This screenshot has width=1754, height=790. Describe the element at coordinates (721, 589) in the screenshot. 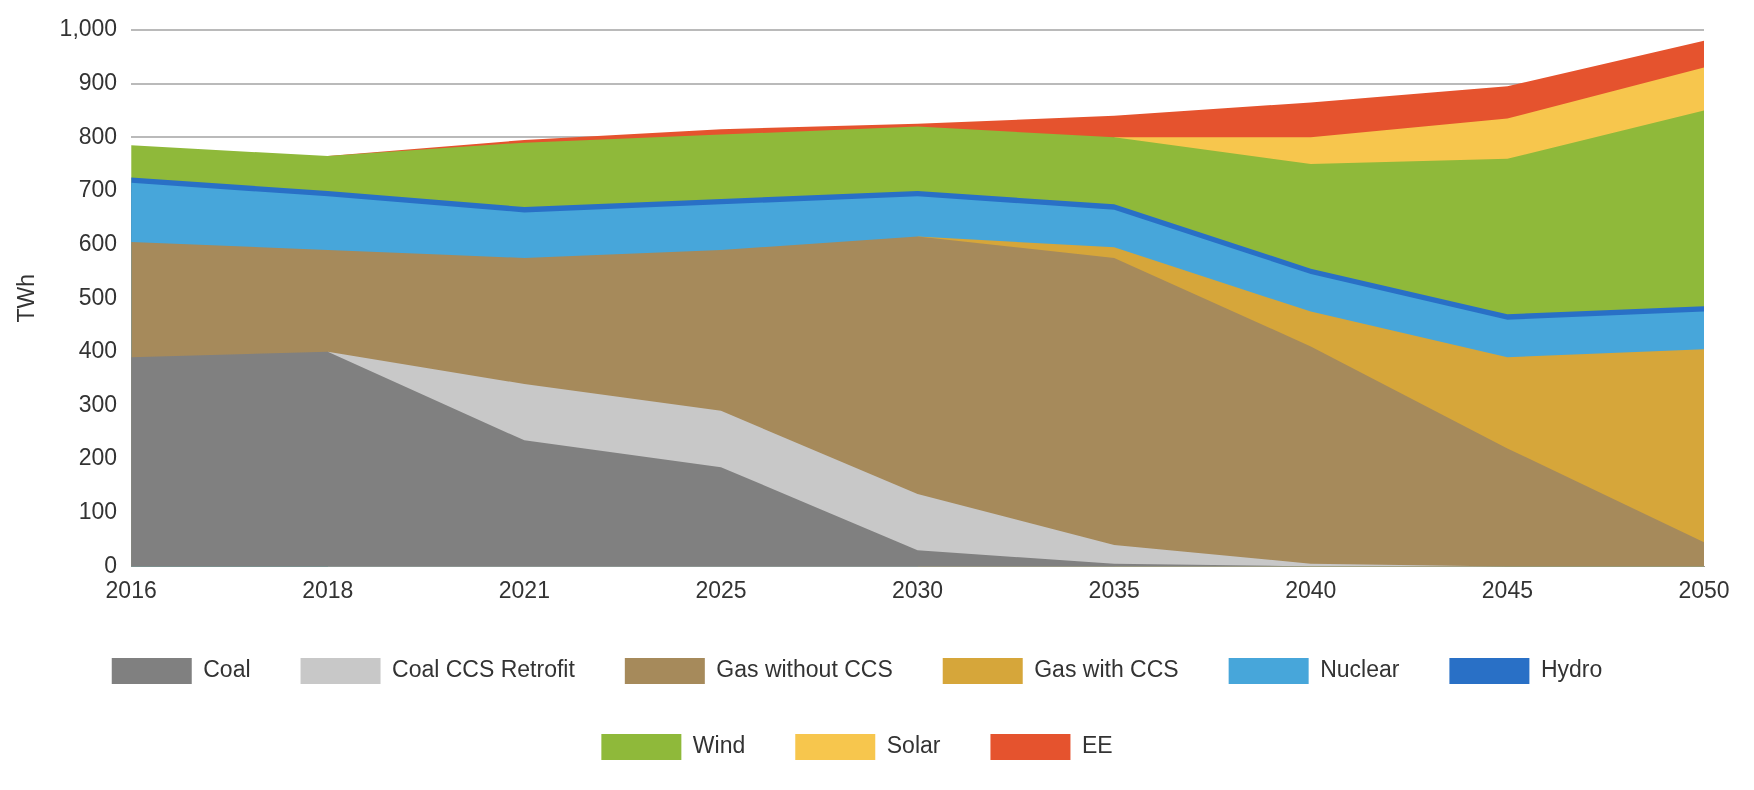

I see `x-tick-label: 2025` at that location.